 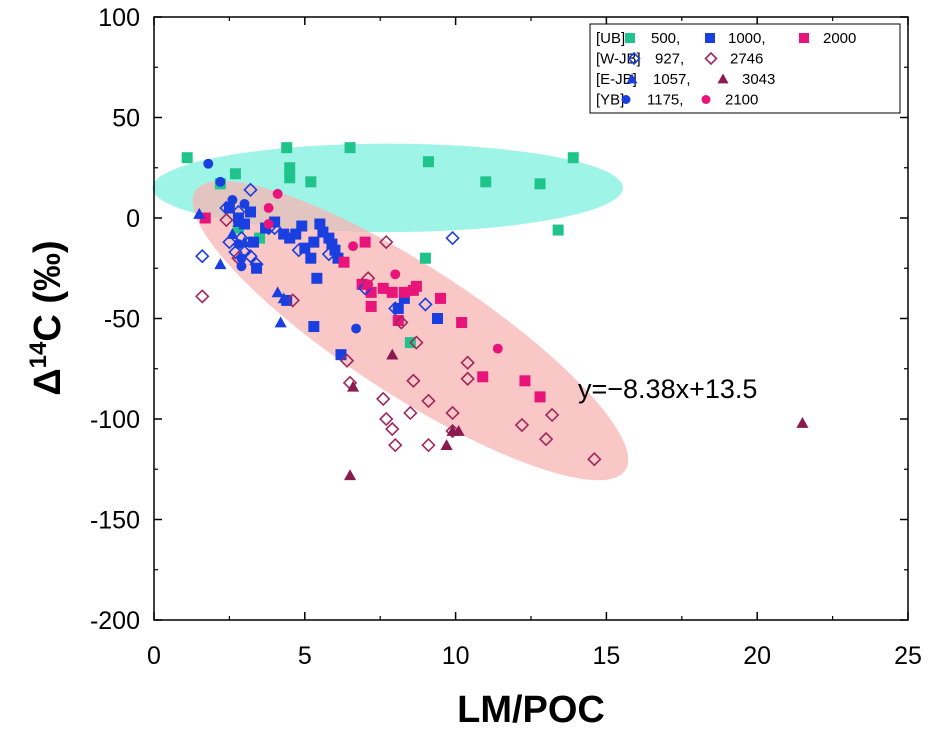 I want to click on y-tick-label: -150, so click(x=115, y=521).